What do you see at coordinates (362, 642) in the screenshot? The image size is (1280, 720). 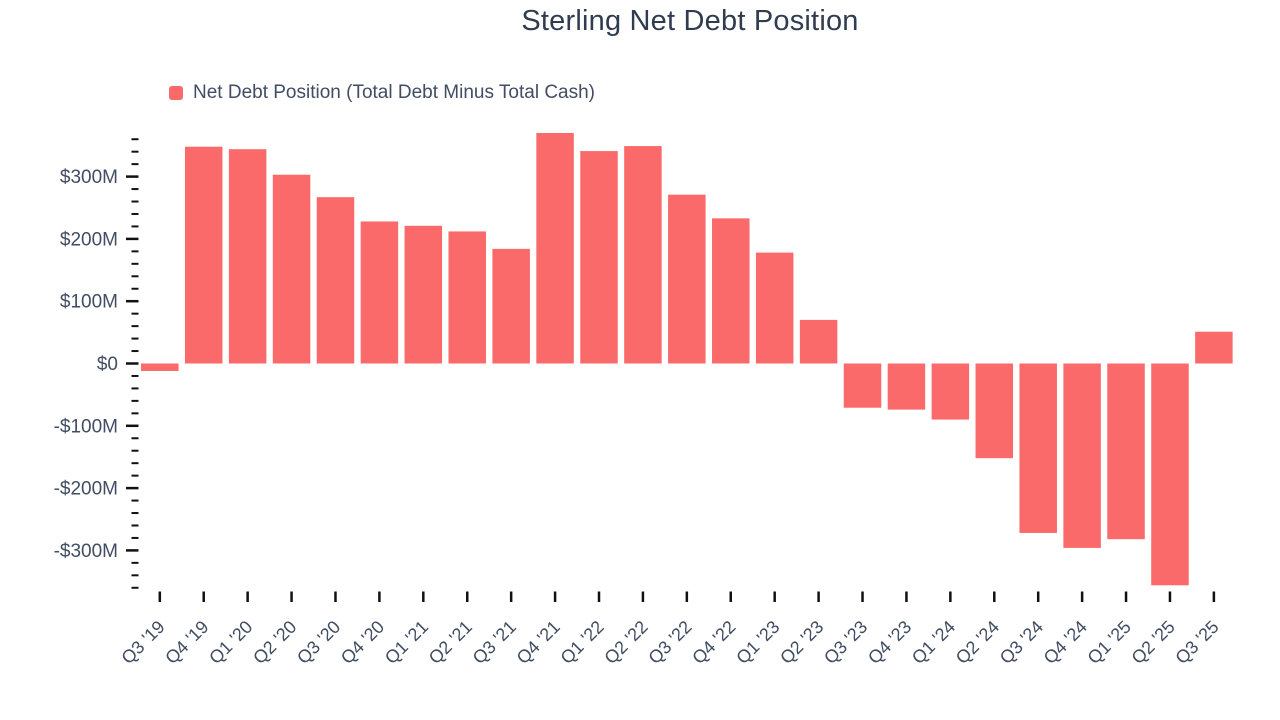 I see `x-axis-label: Q4 '20` at bounding box center [362, 642].